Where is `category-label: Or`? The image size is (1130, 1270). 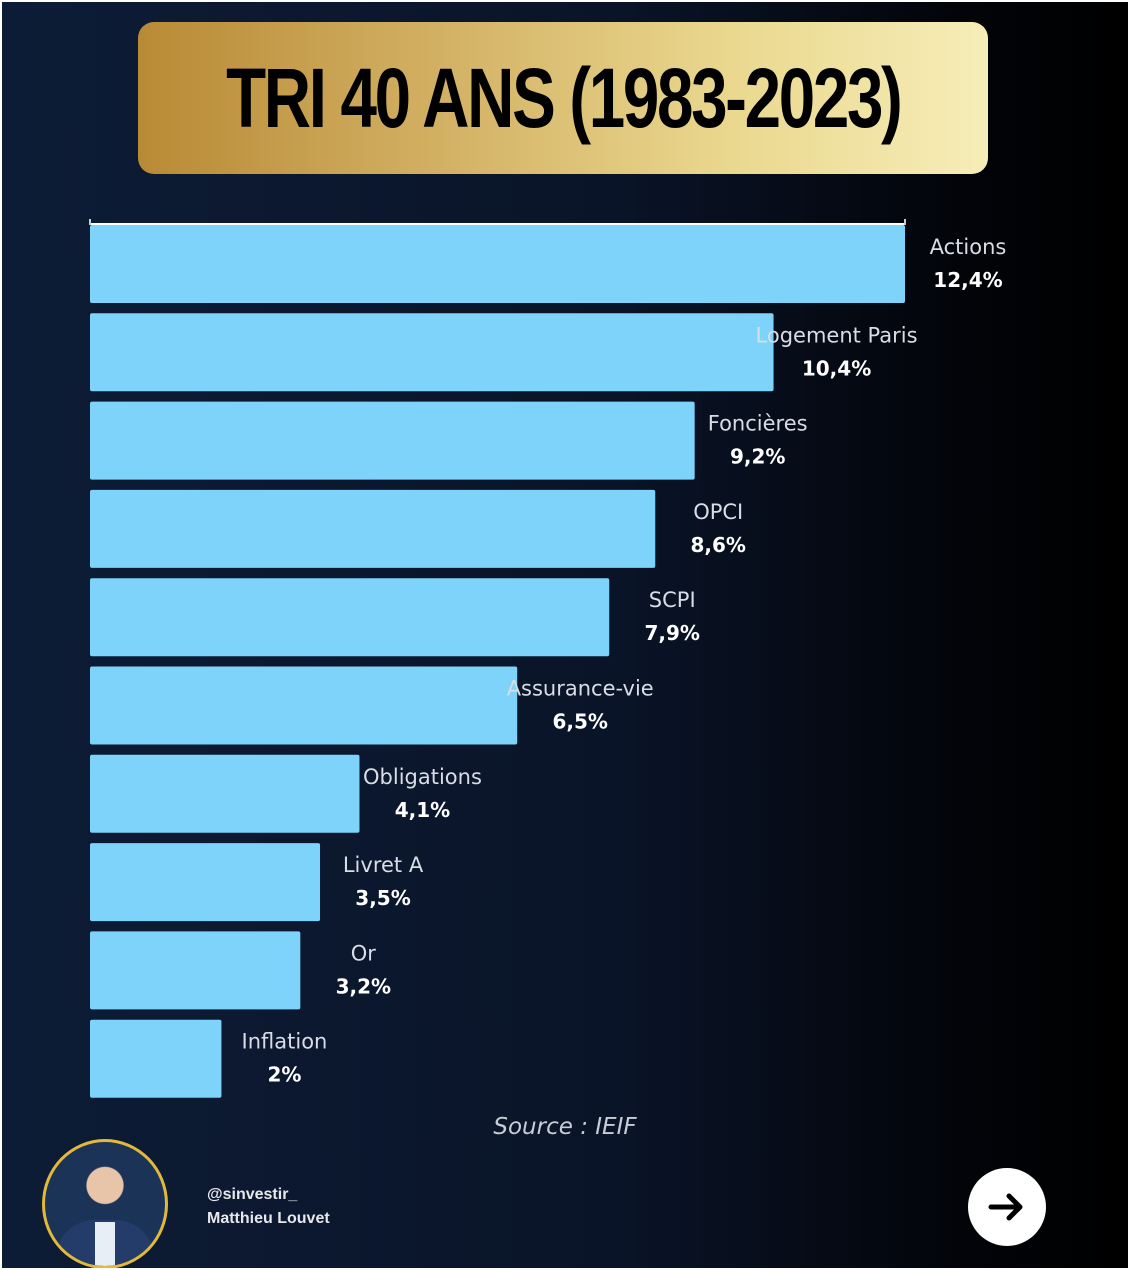
category-label: Or is located at coordinates (364, 953).